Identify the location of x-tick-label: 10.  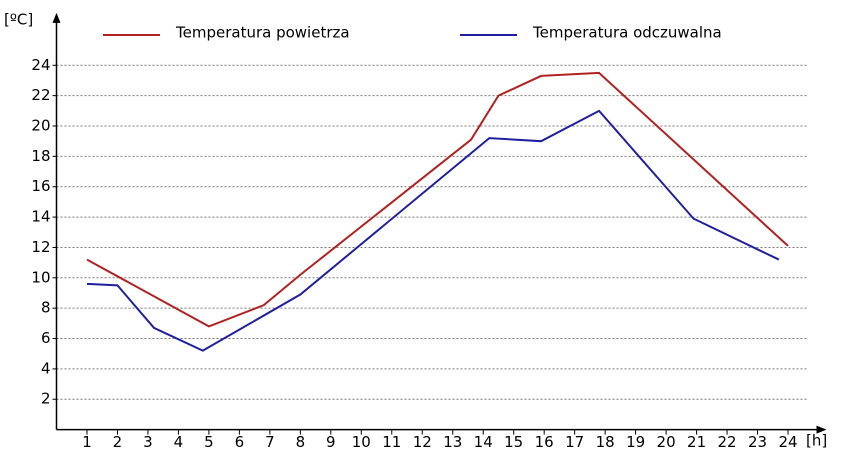
(361, 442).